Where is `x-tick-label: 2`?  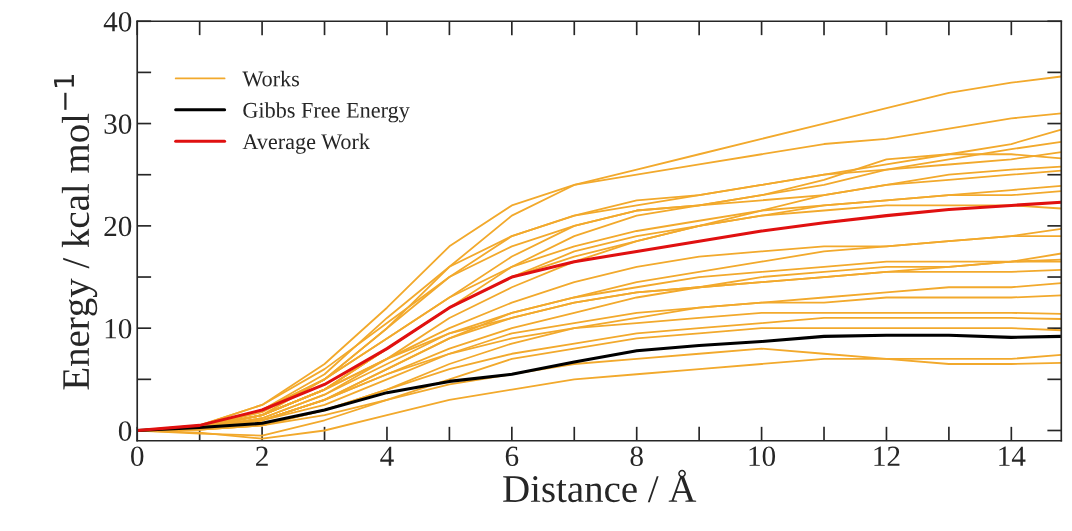
x-tick-label: 2 is located at coordinates (262, 456).